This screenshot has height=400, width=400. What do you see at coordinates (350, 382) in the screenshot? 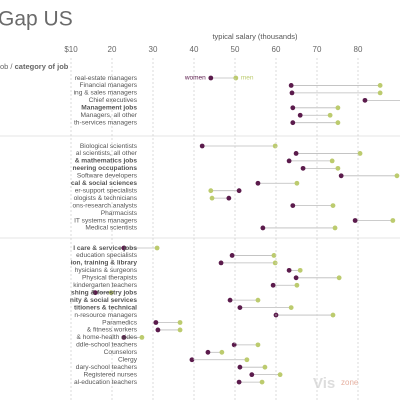
I see `watermark: zone` at bounding box center [350, 382].